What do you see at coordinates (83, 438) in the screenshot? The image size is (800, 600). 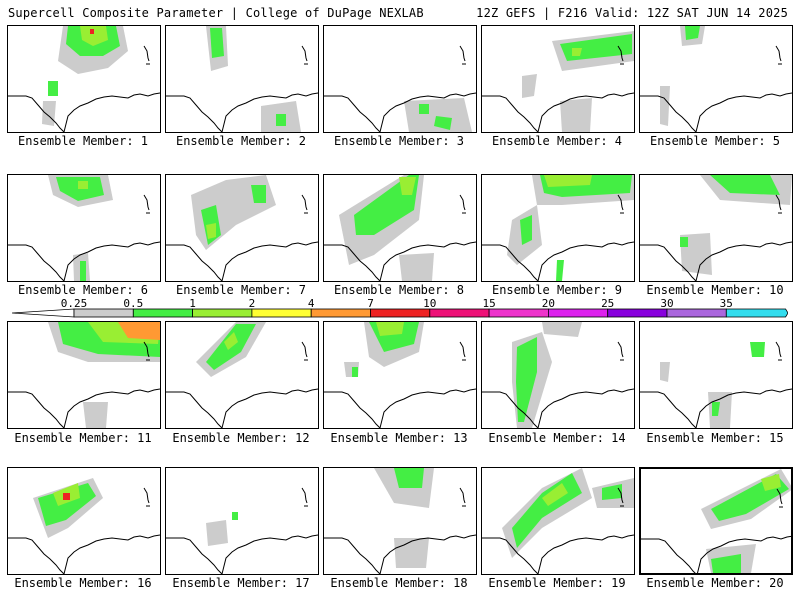 I see `ensemble-member-label: Ensemble Member: 11` at bounding box center [83, 438].